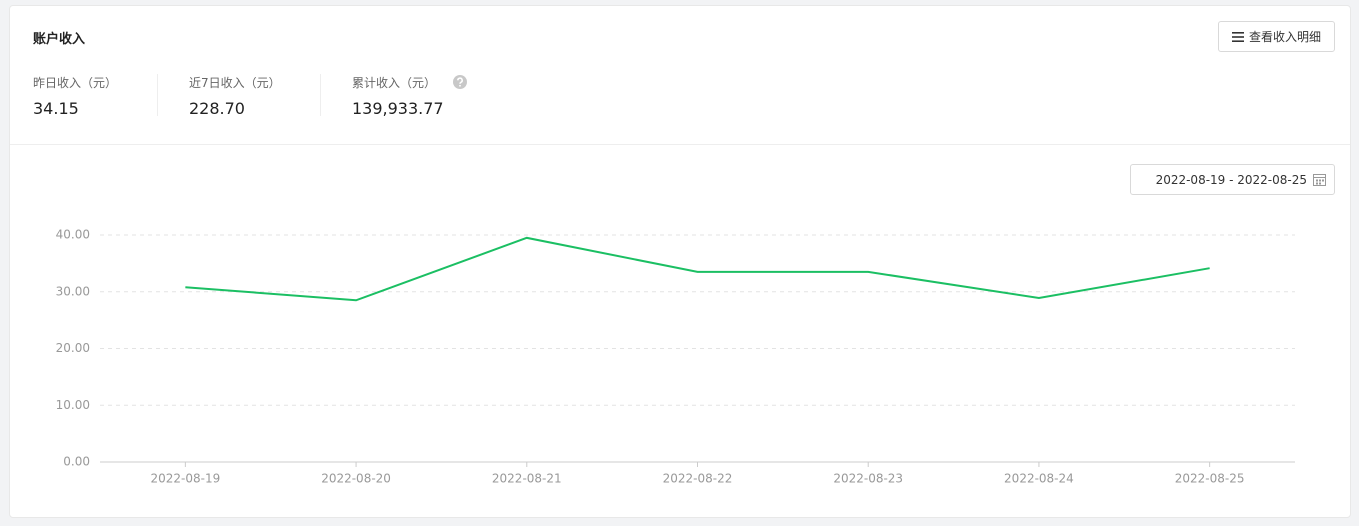 This screenshot has height=526, width=1359. Describe the element at coordinates (1319, 180) in the screenshot. I see `calendar-icon` at that location.